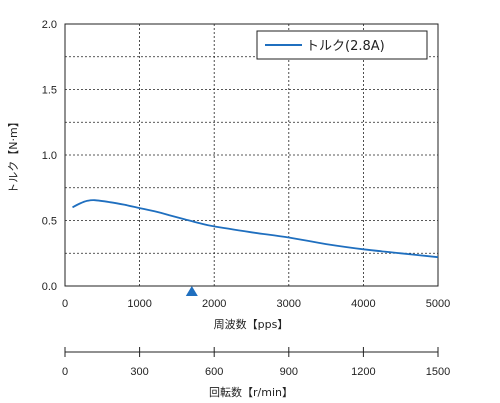 This screenshot has height=403, width=500. I want to click on secondary-tick-label: 300, so click(139, 372).